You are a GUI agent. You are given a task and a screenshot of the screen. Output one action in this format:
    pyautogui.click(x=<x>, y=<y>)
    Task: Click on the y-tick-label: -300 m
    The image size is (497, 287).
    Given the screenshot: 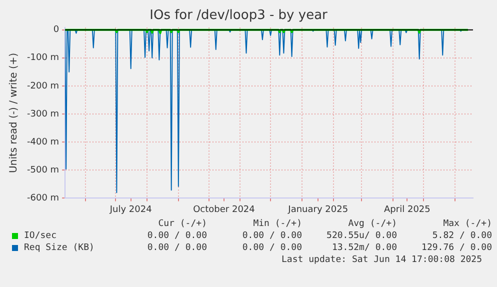 What is the action you would take?
    pyautogui.click(x=43, y=114)
    